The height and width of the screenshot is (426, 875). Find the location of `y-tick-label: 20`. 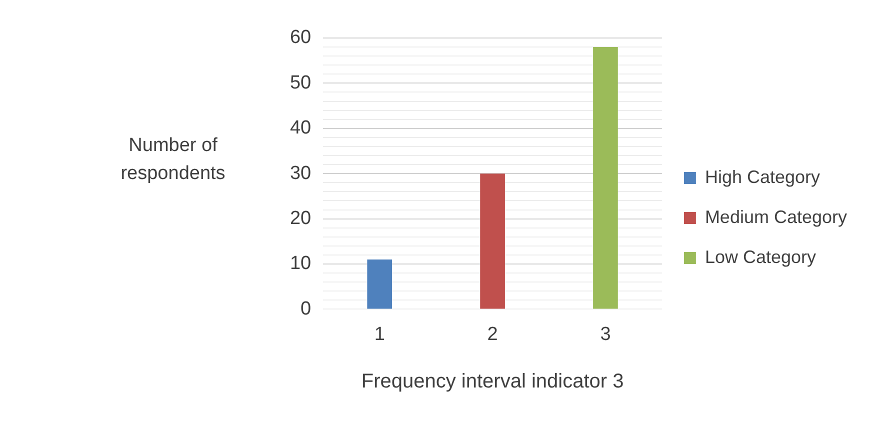

y-tick-label: 20 is located at coordinates (301, 219).